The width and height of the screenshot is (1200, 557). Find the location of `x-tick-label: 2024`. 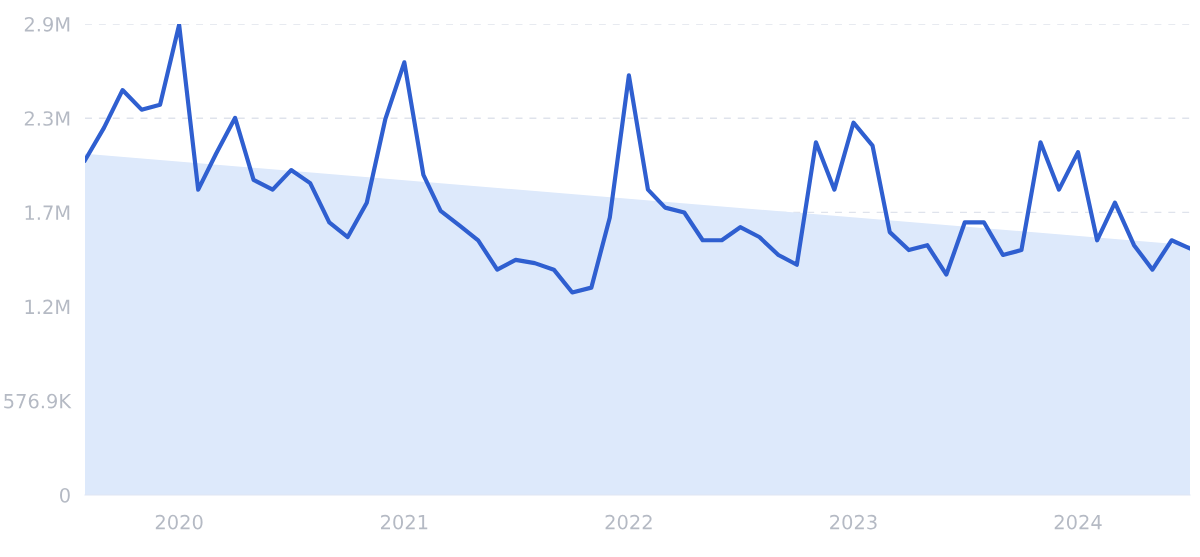

x-tick-label: 2024 is located at coordinates (1078, 522).